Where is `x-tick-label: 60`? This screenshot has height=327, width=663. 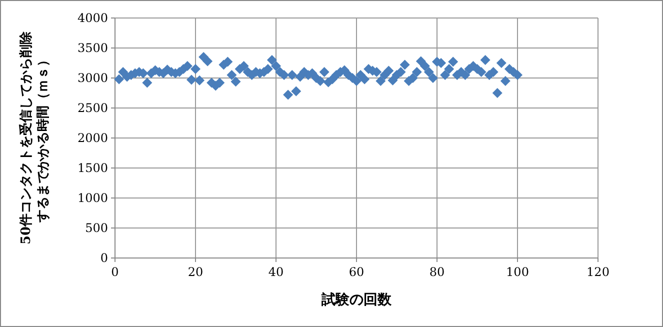
x-tick-label: 60 is located at coordinates (356, 272).